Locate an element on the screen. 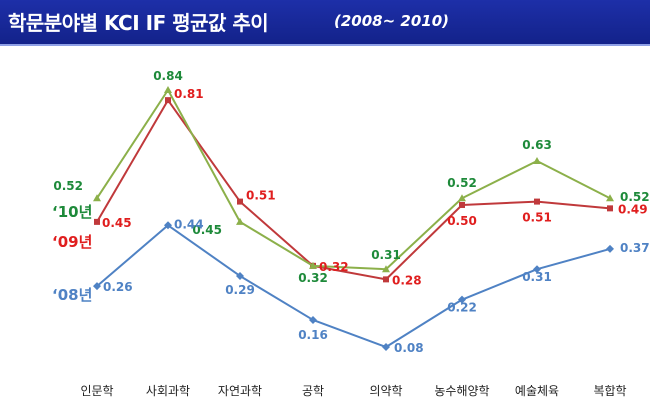 This screenshot has width=650, height=415. data-label-2008: 0.08 is located at coordinates (409, 348).